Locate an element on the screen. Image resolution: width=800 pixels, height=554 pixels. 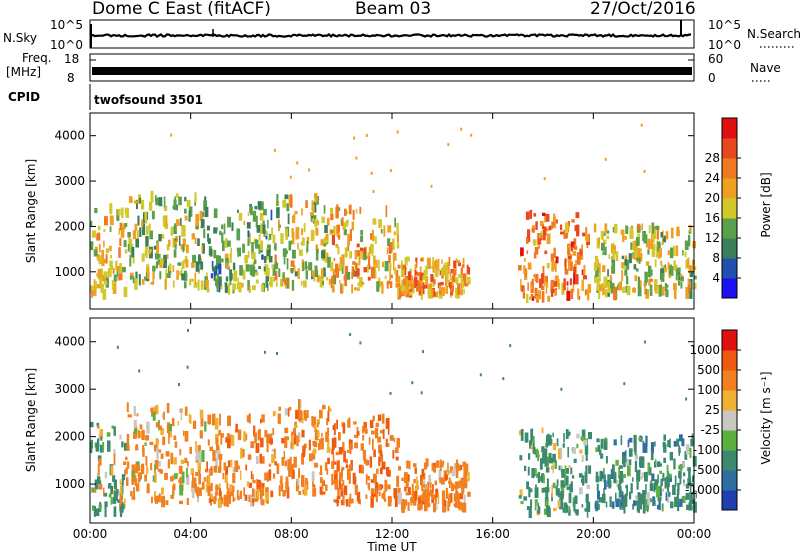
cpid-panel: CPID twofsound 3501 is located at coordinates (105, 97).